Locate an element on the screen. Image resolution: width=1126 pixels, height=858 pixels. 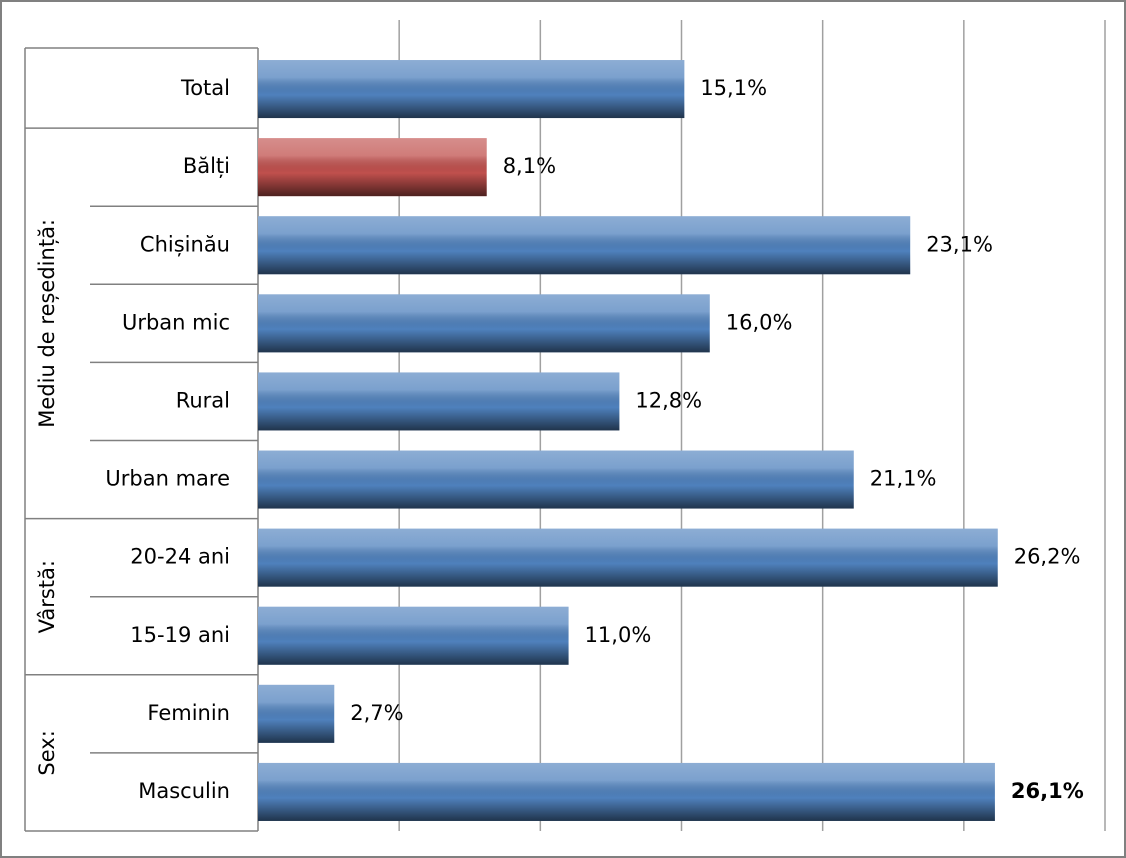
value-label: 2,7% is located at coordinates (376, 713).